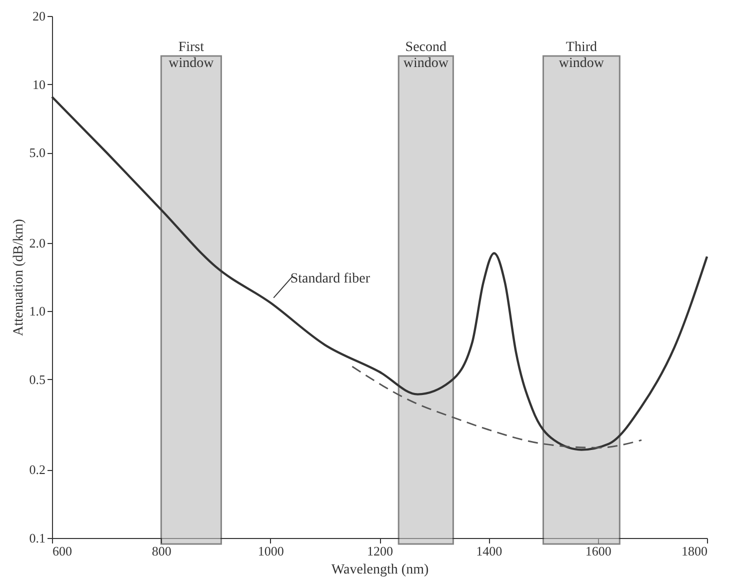 This screenshot has height=586, width=734. I want to click on x-tick-label: 1600, so click(598, 551).